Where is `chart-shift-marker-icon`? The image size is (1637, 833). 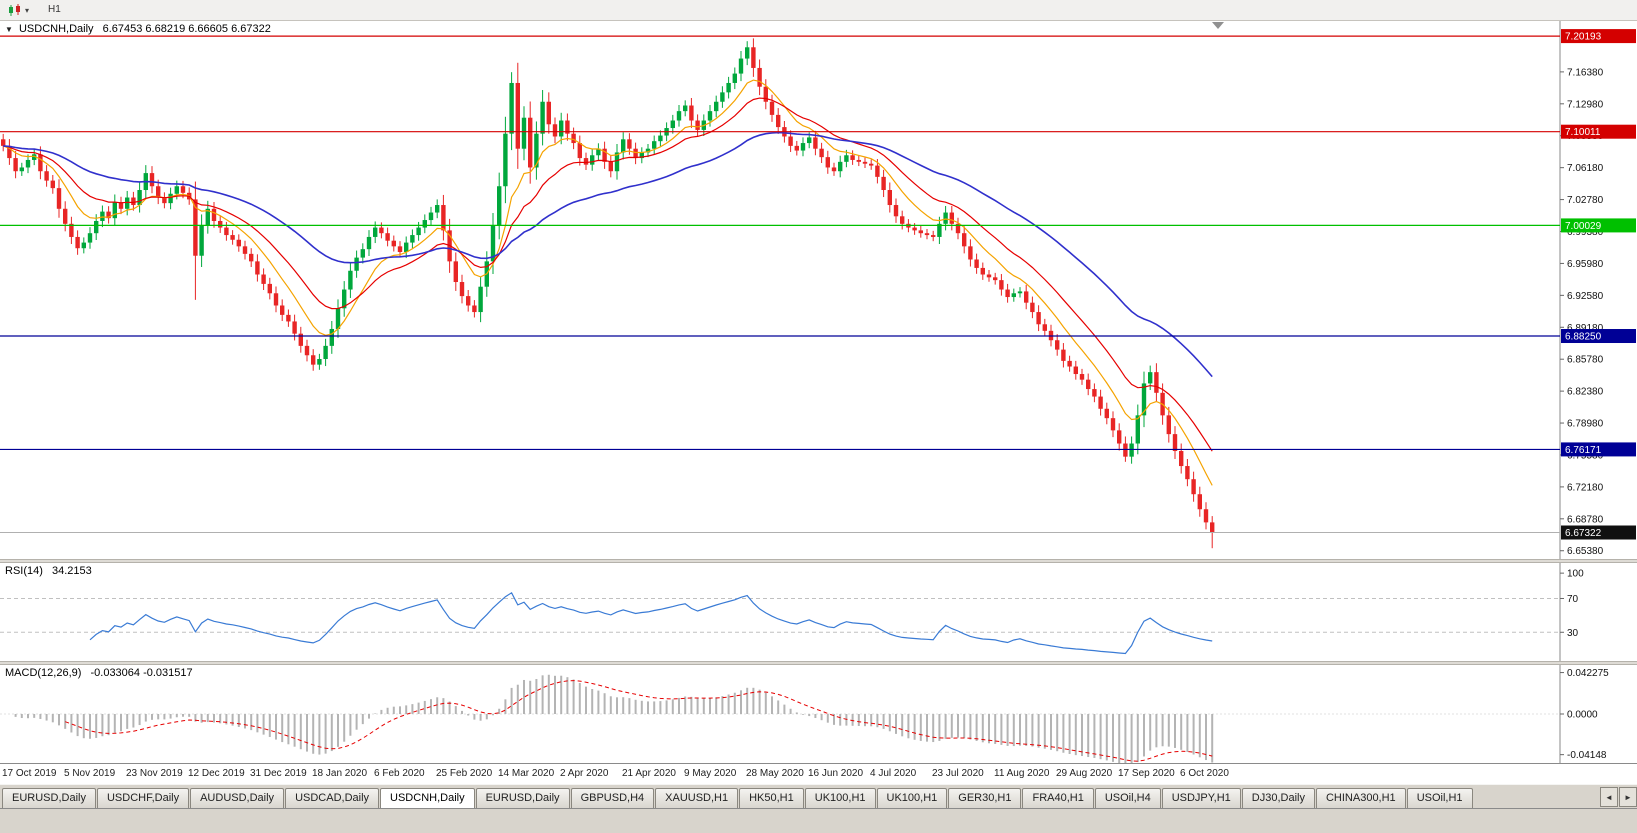
chart-shift-marker-icon is located at coordinates (1218, 25).